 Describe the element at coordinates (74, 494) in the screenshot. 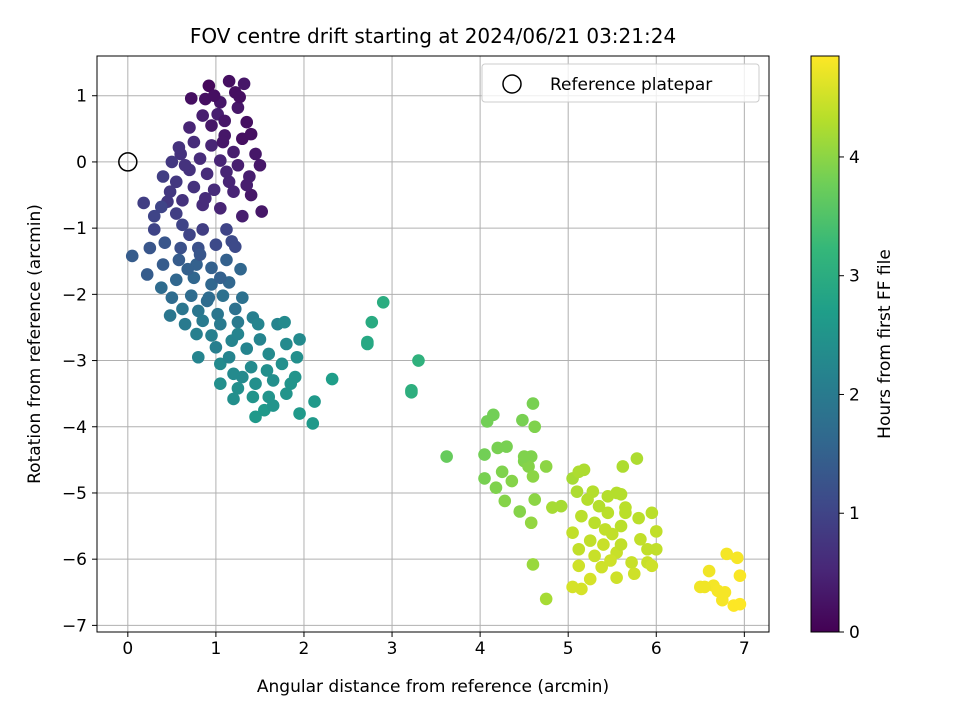

I see `y-tick-label: −5` at that location.